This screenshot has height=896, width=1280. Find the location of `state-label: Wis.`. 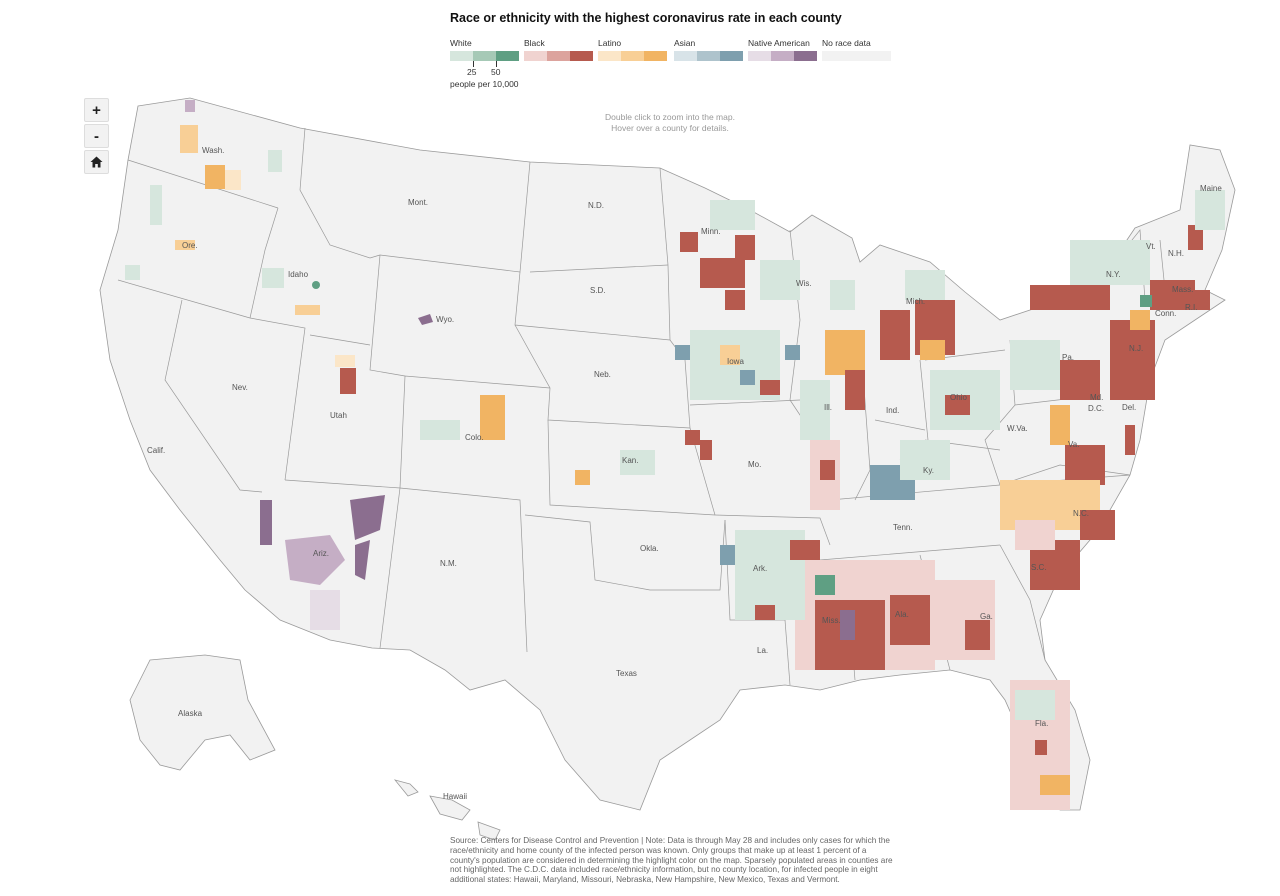

state-label: Wis. is located at coordinates (804, 283).